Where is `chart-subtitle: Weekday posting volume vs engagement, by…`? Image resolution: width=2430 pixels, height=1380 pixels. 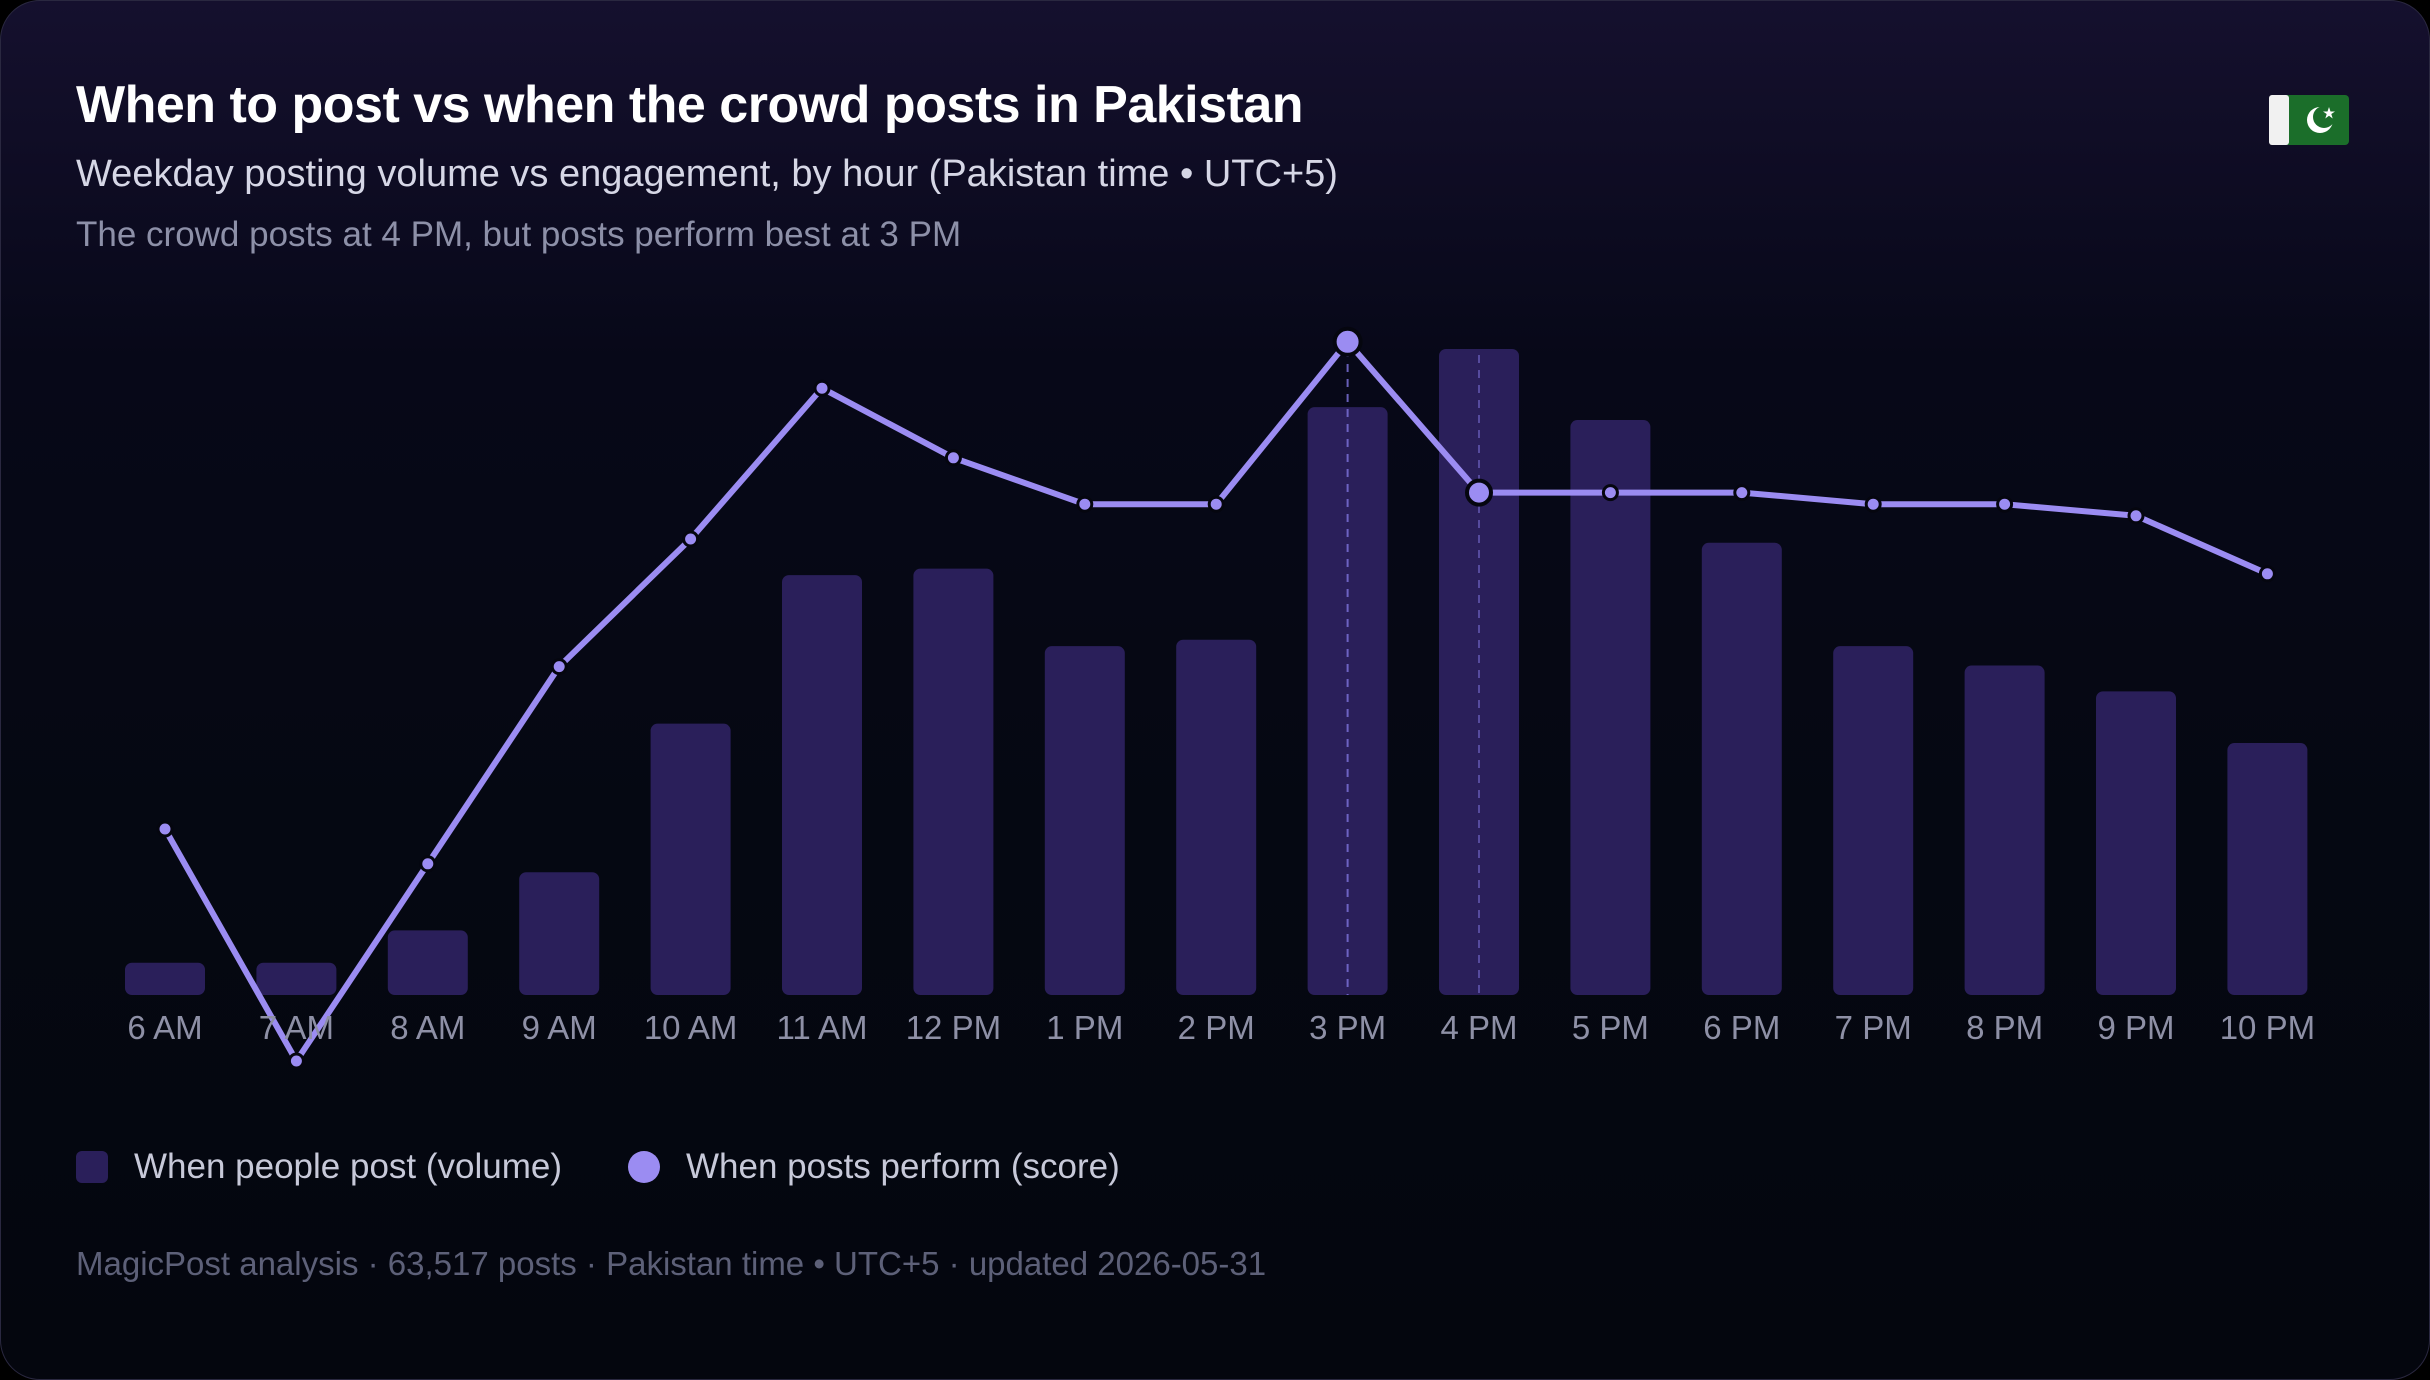 chart-subtitle: Weekday posting volume vs engagement, by… is located at coordinates (707, 174).